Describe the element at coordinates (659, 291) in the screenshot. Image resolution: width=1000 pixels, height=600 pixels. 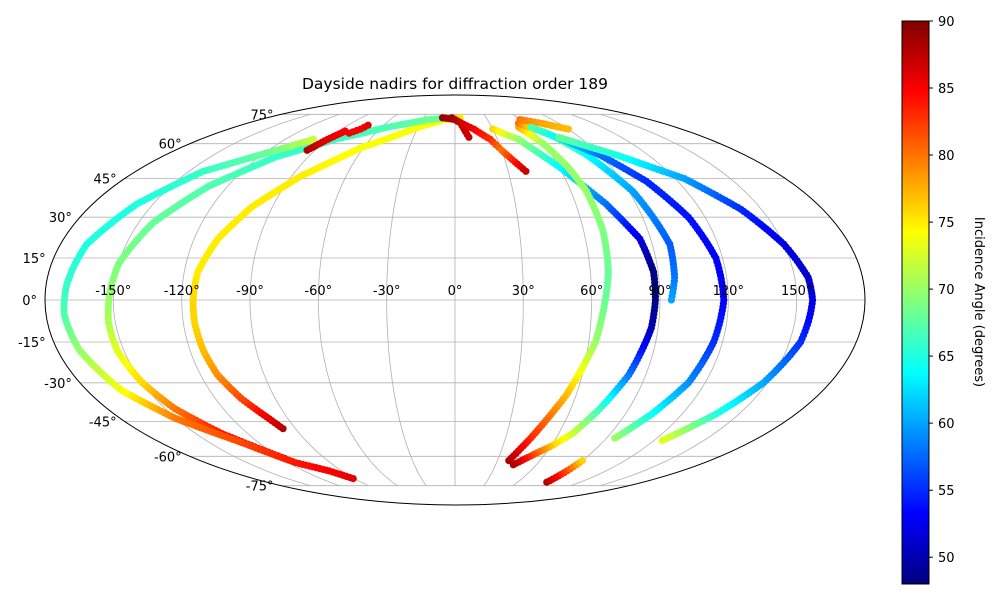
I see `longitude-tick-label: 90°` at that location.